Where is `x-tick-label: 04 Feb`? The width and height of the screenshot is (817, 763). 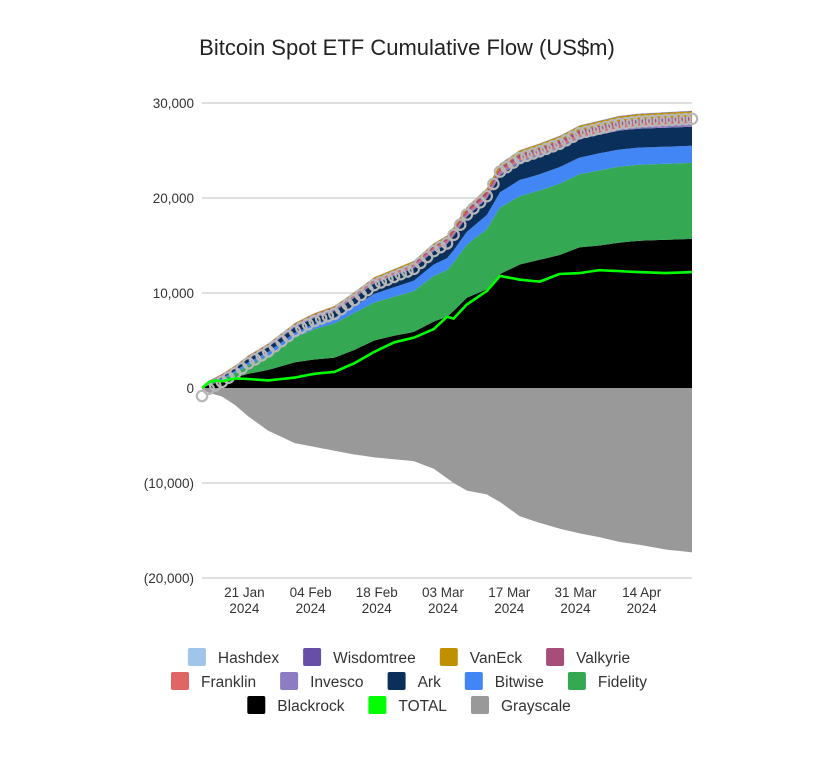
x-tick-label: 04 Feb is located at coordinates (311, 592).